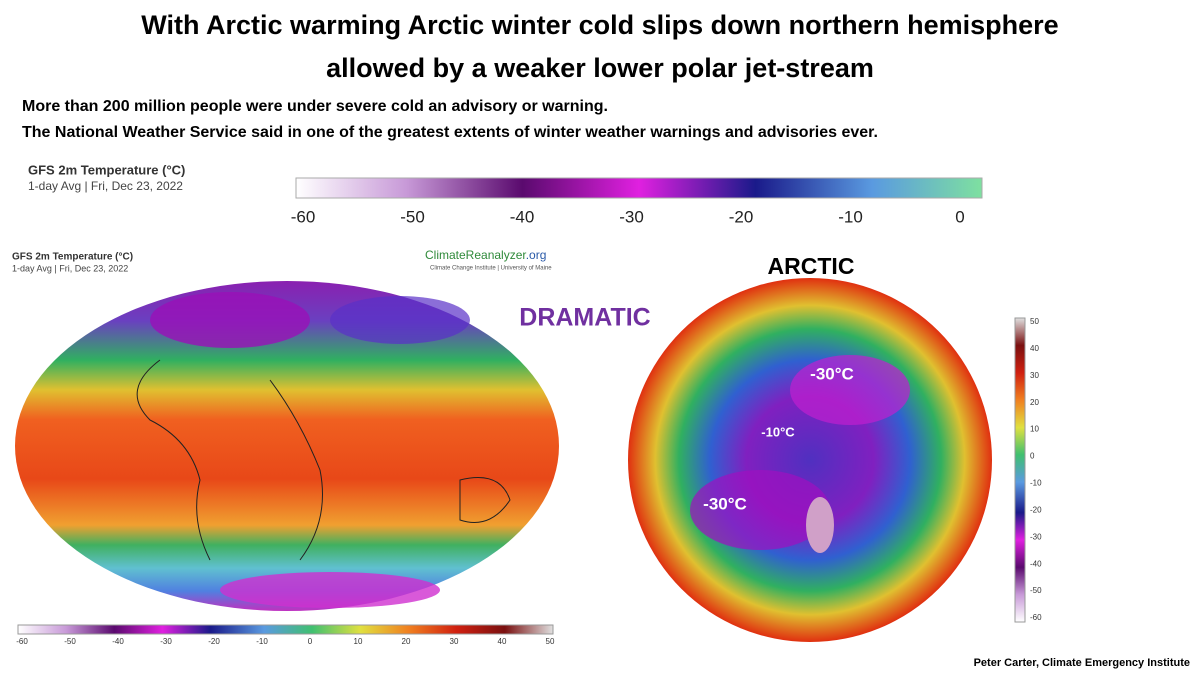  What do you see at coordinates (70, 268) in the screenshot?
I see `map-subtitle: 1-day Avg | Fri, Dec 23, 2022` at bounding box center [70, 268].